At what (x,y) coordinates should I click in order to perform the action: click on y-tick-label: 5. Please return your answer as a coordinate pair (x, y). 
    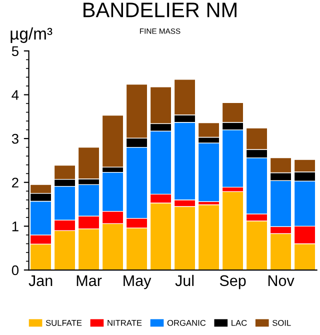
    Looking at the image, I should click on (15, 51).